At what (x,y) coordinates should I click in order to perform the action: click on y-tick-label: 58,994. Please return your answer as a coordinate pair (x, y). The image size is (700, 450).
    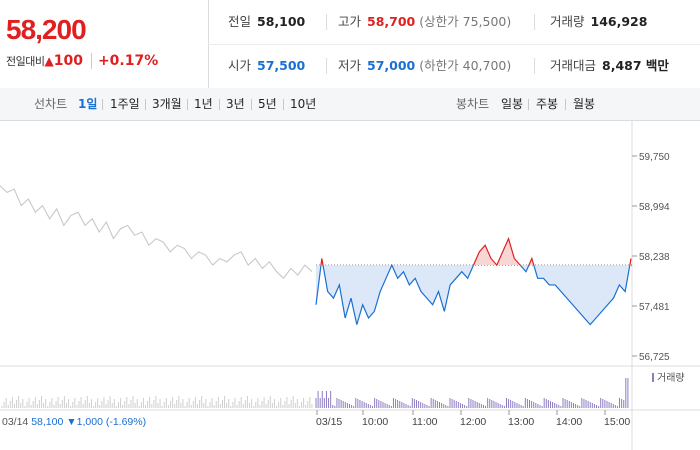
    Looking at the image, I should click on (654, 207).